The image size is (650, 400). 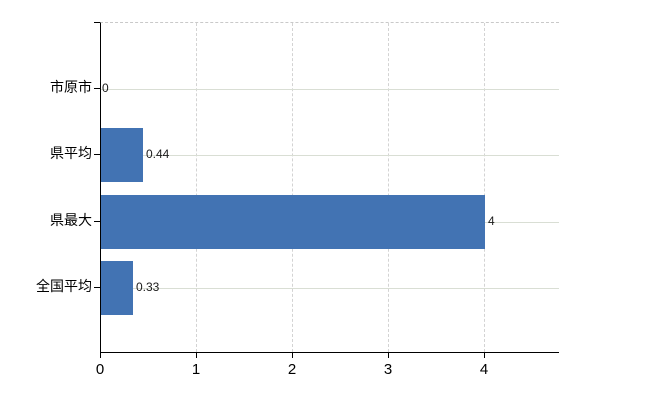 I want to click on y-axis-top-tick, so click(x=97, y=22).